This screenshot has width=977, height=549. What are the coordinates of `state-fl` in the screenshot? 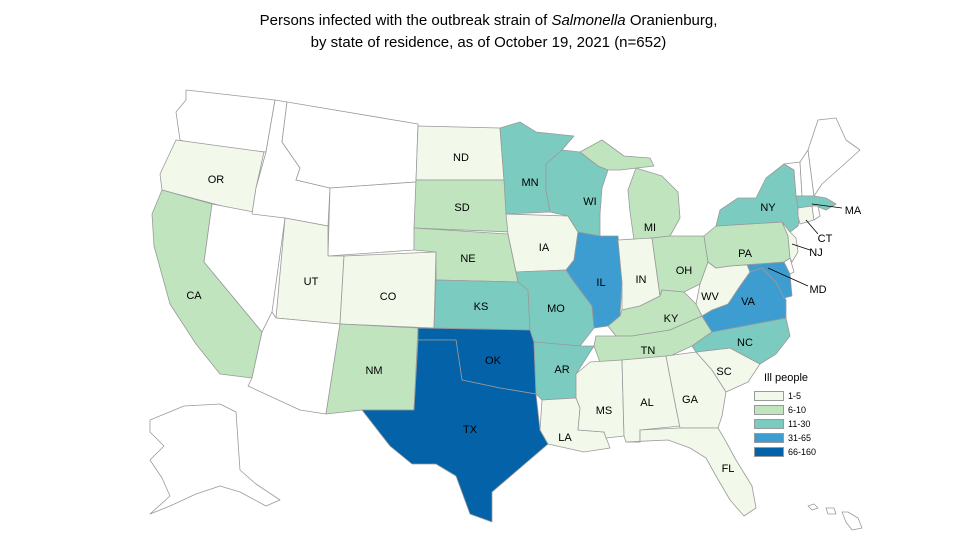 It's located at (691, 472).